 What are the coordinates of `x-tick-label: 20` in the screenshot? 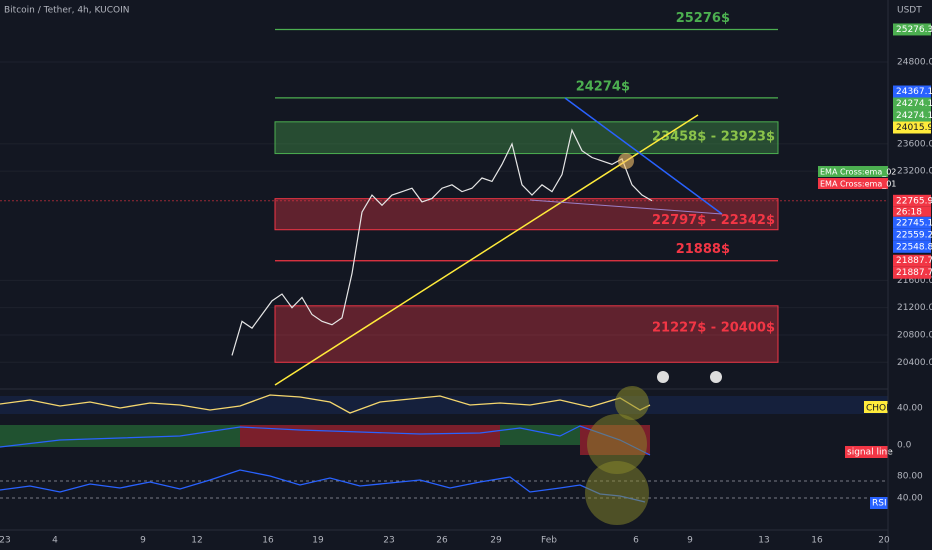 It's located at (884, 541).